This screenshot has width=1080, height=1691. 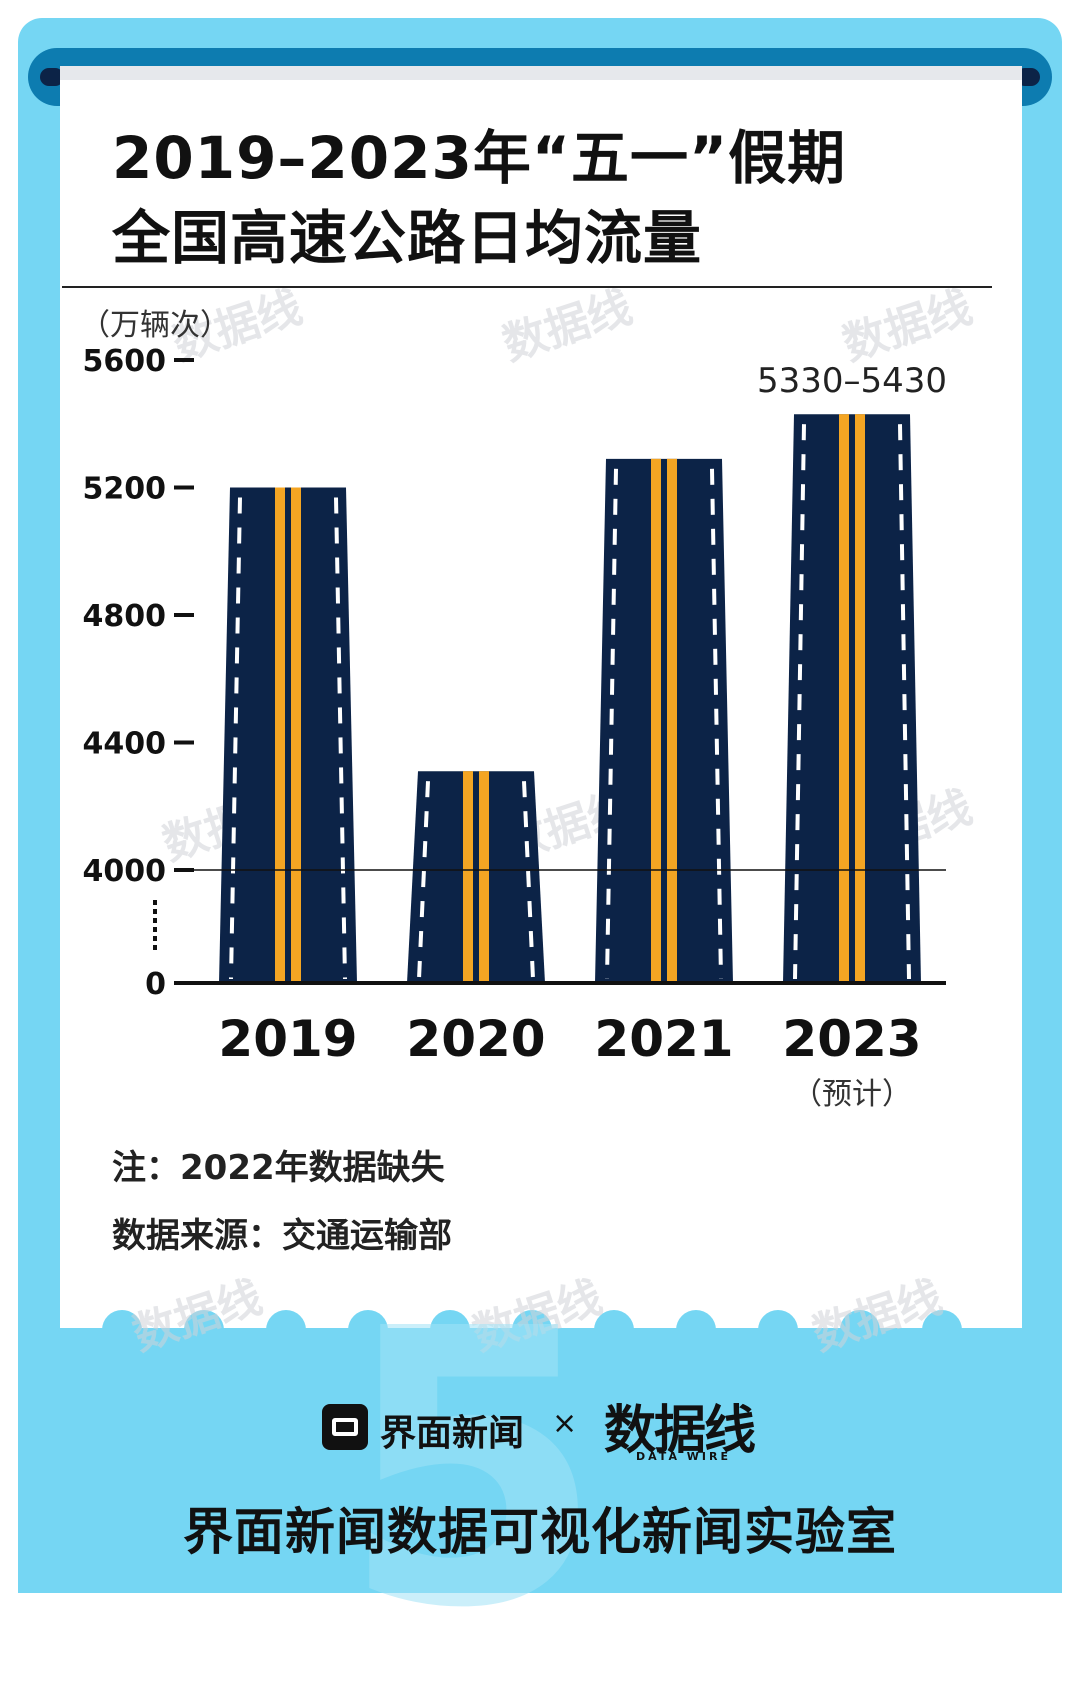 I want to click on x-tick-note: （预计）, so click(x=852, y=1094).